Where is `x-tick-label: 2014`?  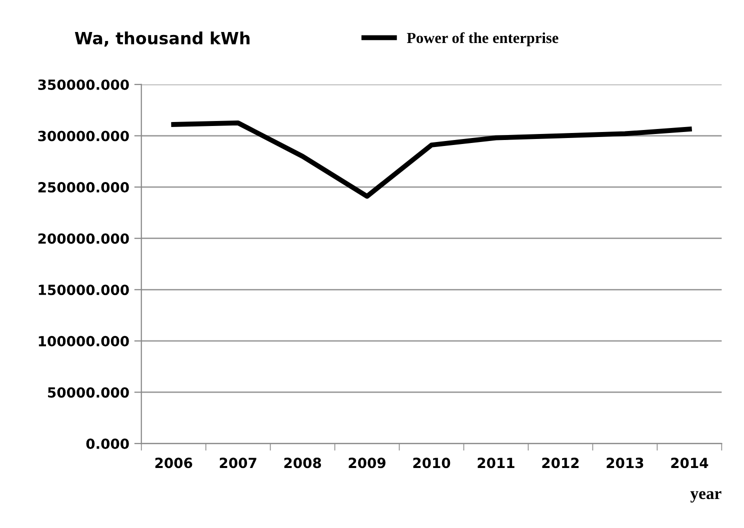 x-tick-label: 2014 is located at coordinates (689, 463).